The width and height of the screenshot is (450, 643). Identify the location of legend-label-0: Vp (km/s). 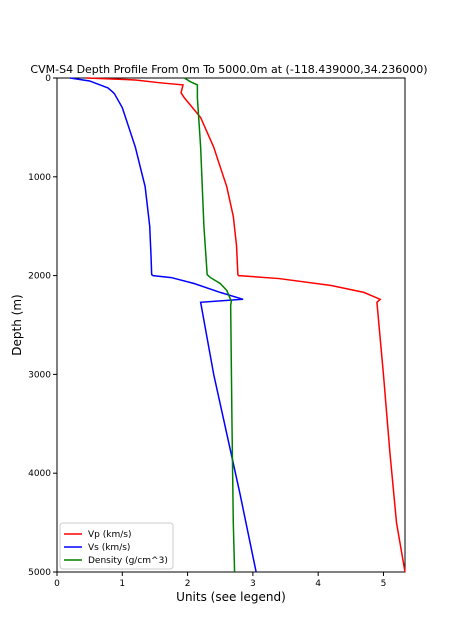
(109, 535).